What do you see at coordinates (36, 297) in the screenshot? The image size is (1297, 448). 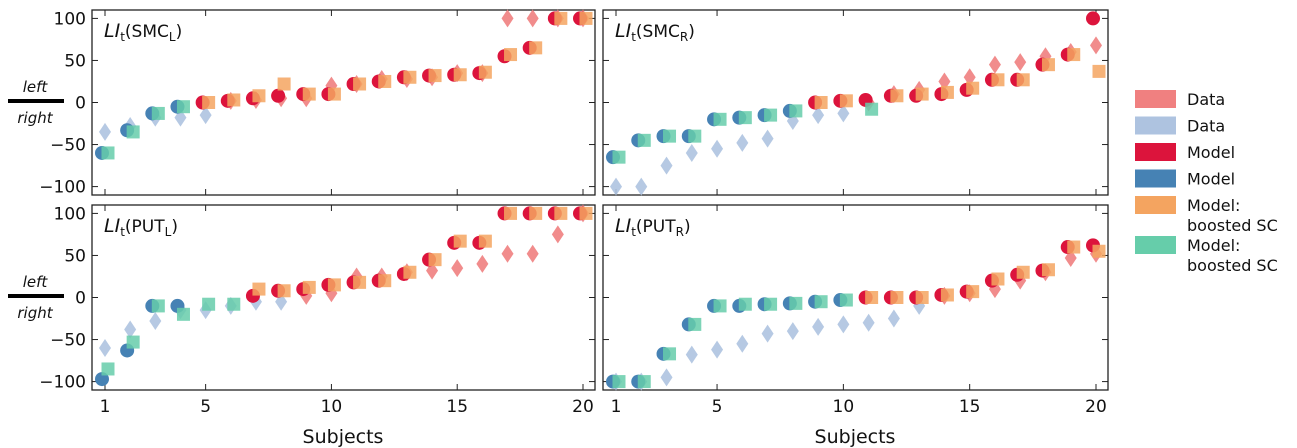 I see `side-label-bottom: left right` at bounding box center [36, 297].